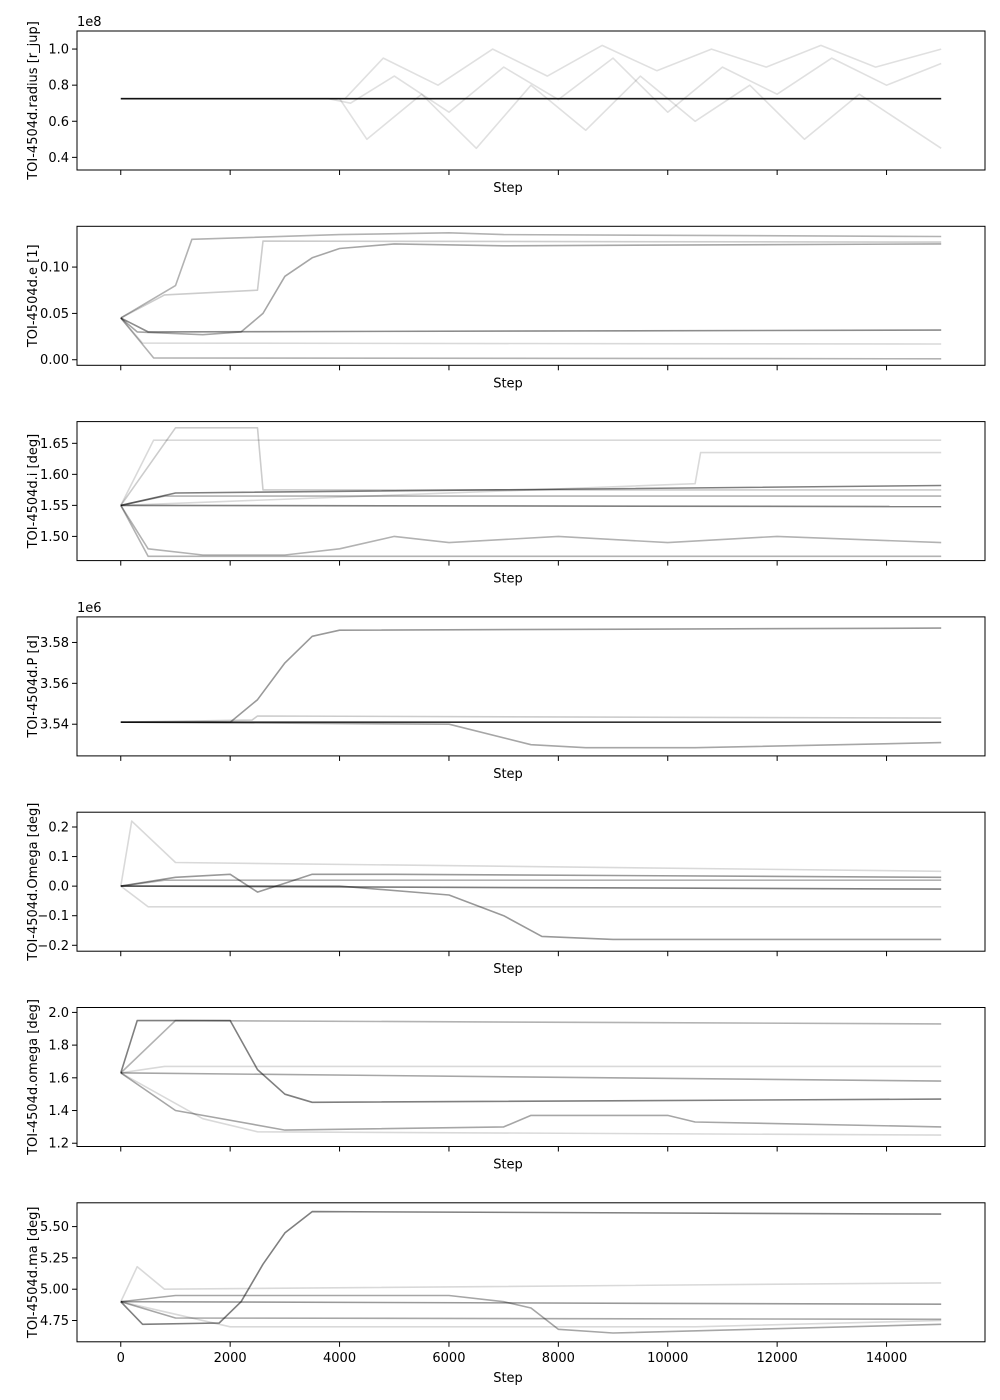 This screenshot has height=1400, width=1000. What do you see at coordinates (33, 492) in the screenshot?
I see `y-axis-label: TOI-4504d.i [deg]` at bounding box center [33, 492].